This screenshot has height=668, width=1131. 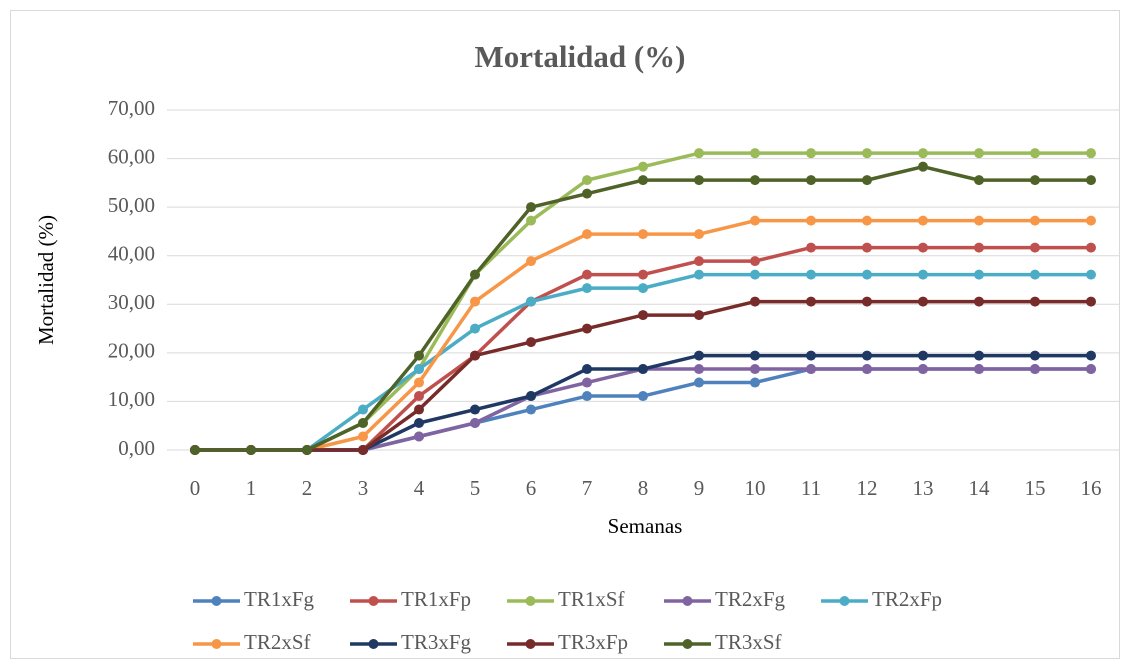 What do you see at coordinates (131, 302) in the screenshot?
I see `y-tick-label: 30,00` at bounding box center [131, 302].